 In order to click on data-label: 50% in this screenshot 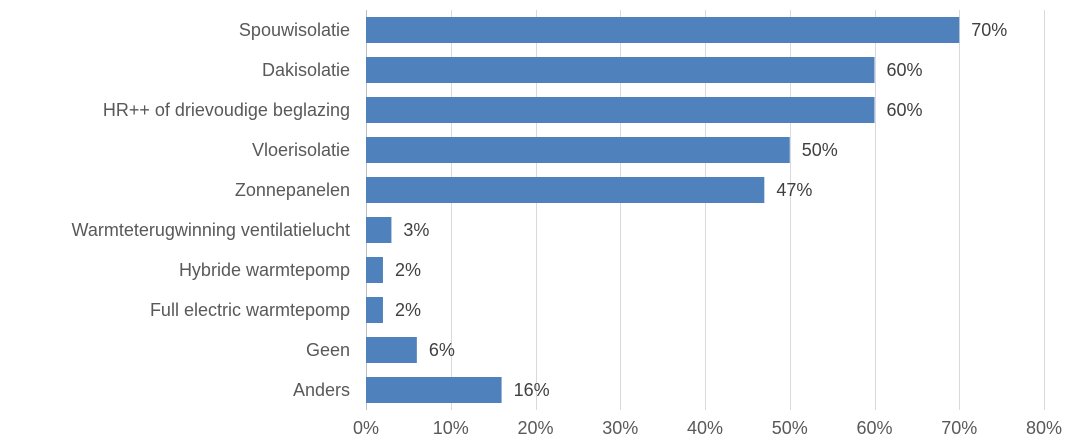, I will do `click(820, 150)`.